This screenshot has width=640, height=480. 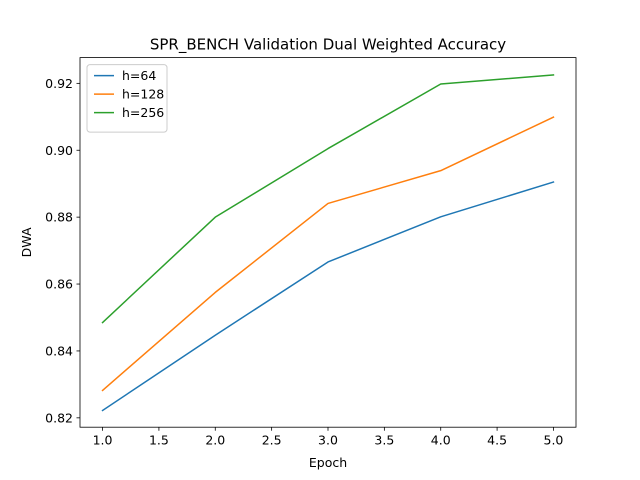 What do you see at coordinates (59, 217) in the screenshot?
I see `y-tick-label: 0.88` at bounding box center [59, 217].